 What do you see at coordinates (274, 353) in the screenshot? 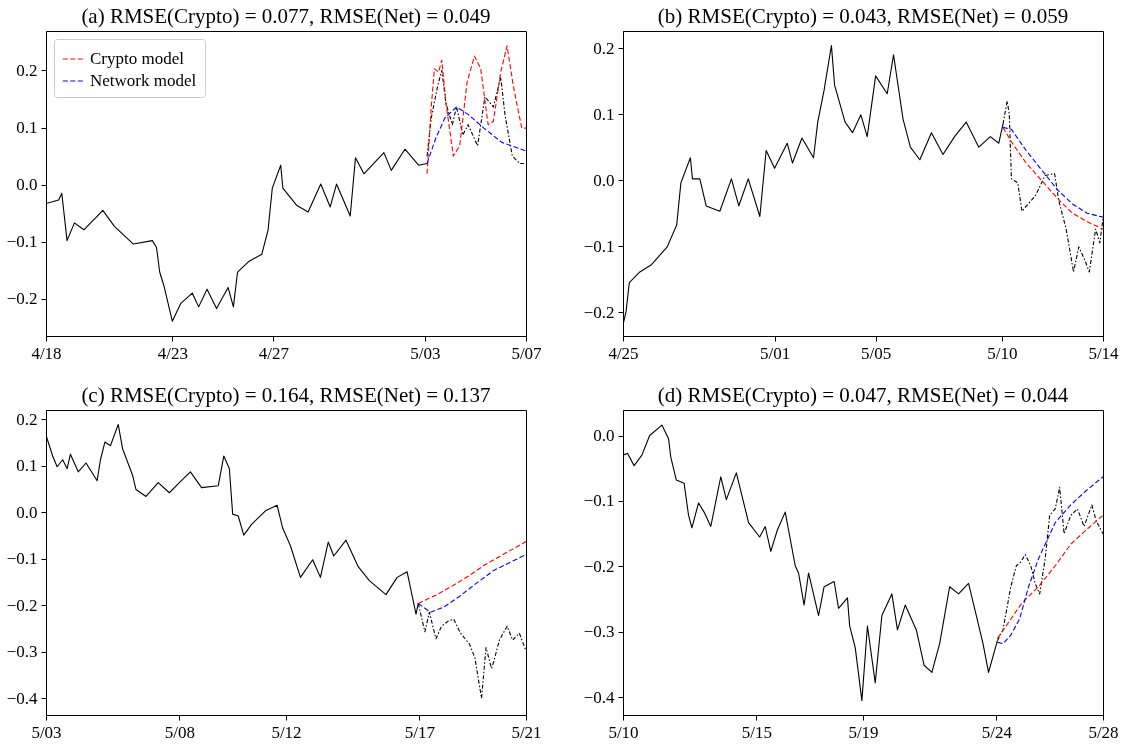
I see `x-tick-label: 4/27` at bounding box center [274, 353].